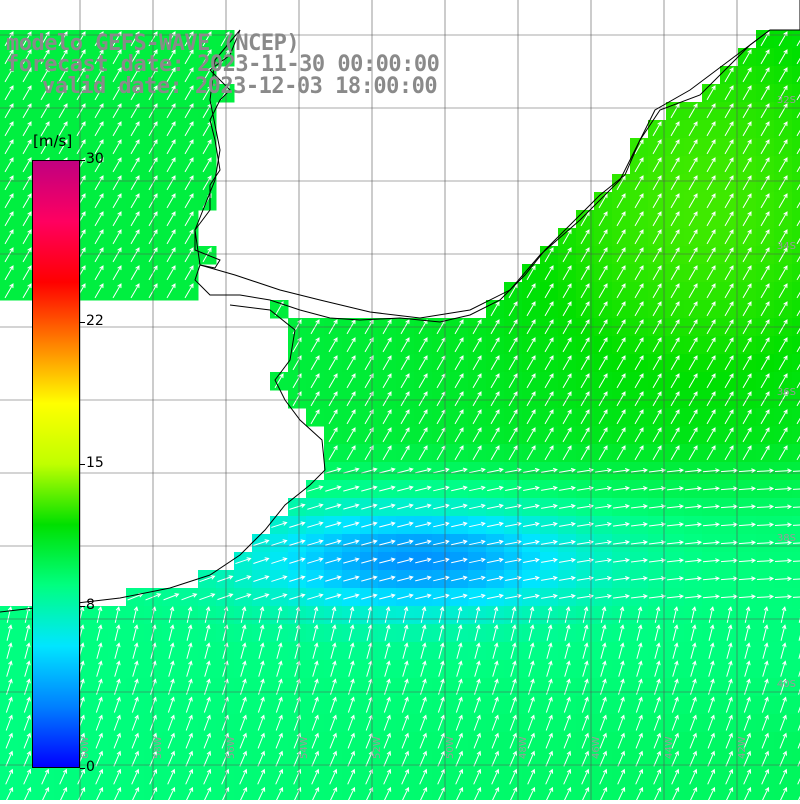 This screenshot has width=800, height=804. Describe the element at coordinates (786, 100) in the screenshot. I see `lat-label: 32S` at that location.